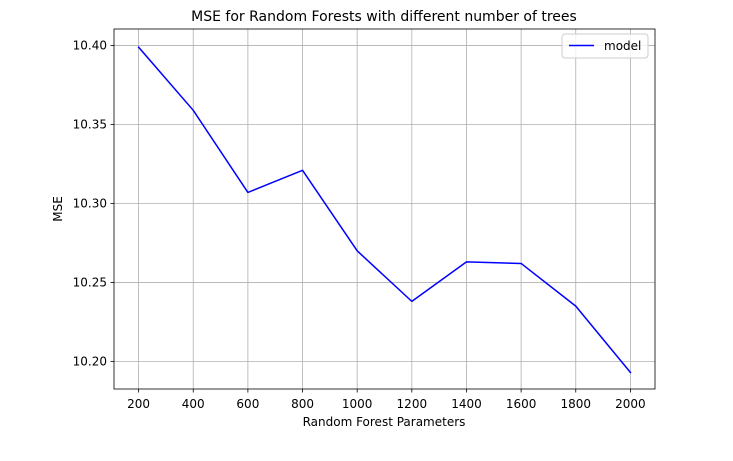  I want to click on x-tick-label: 1200, so click(412, 404).